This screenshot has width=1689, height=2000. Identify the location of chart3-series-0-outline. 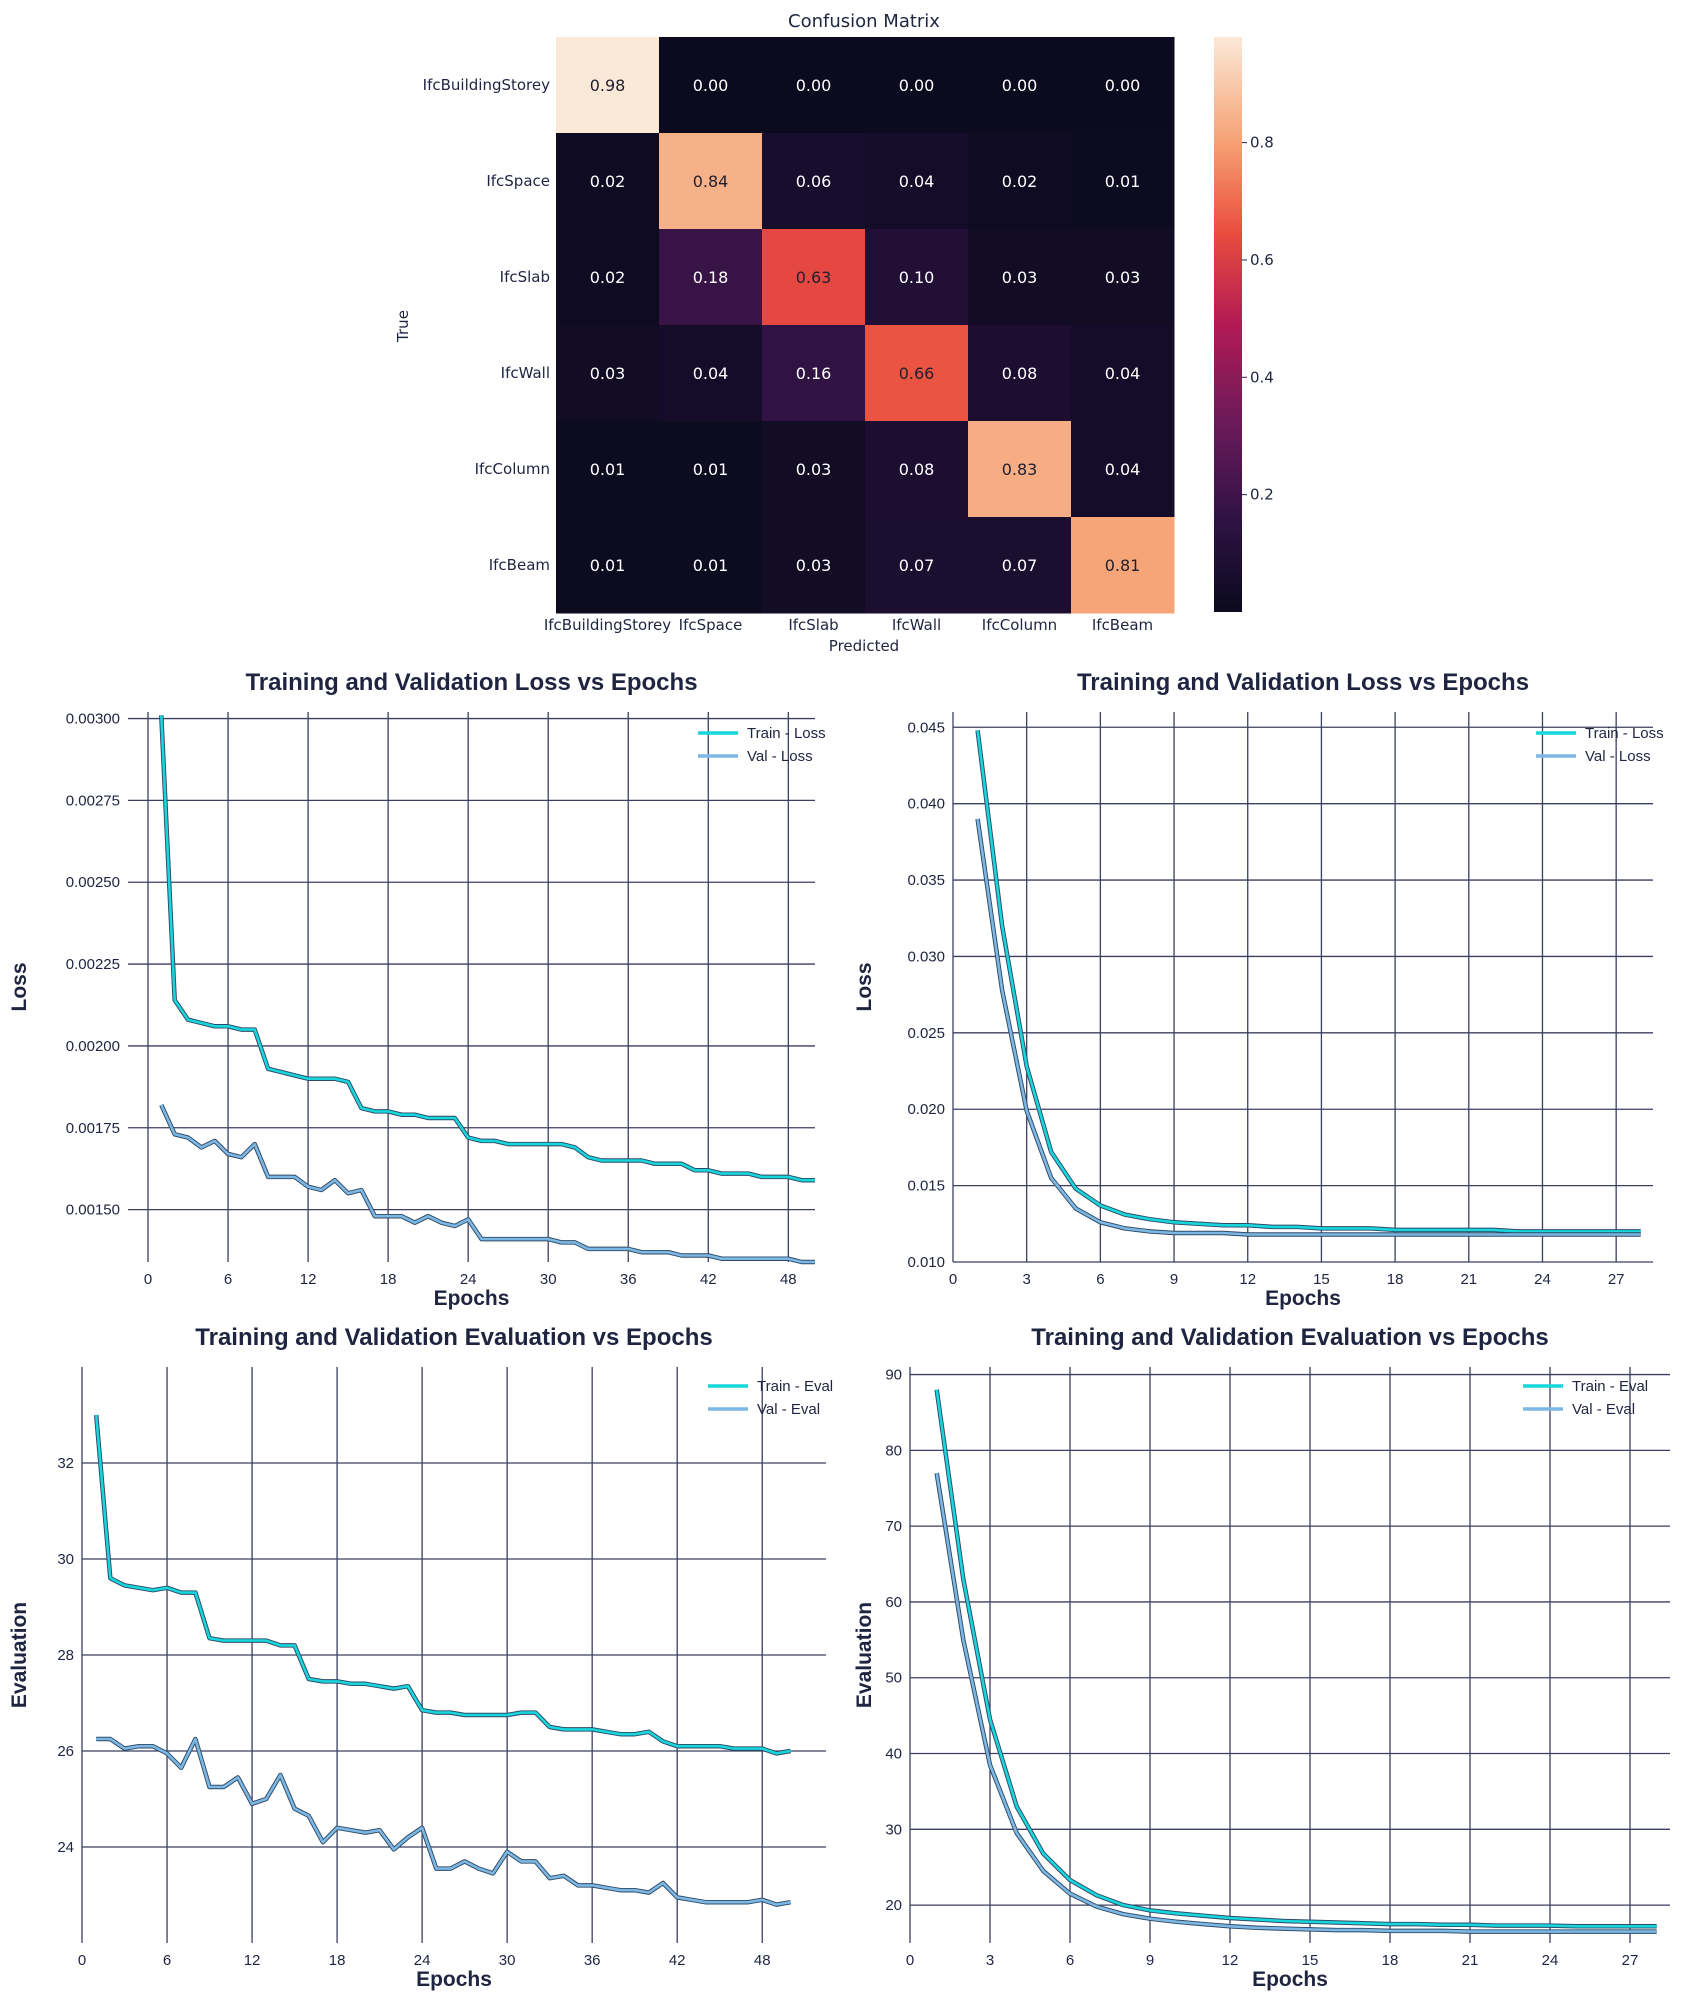
(442, 1585).